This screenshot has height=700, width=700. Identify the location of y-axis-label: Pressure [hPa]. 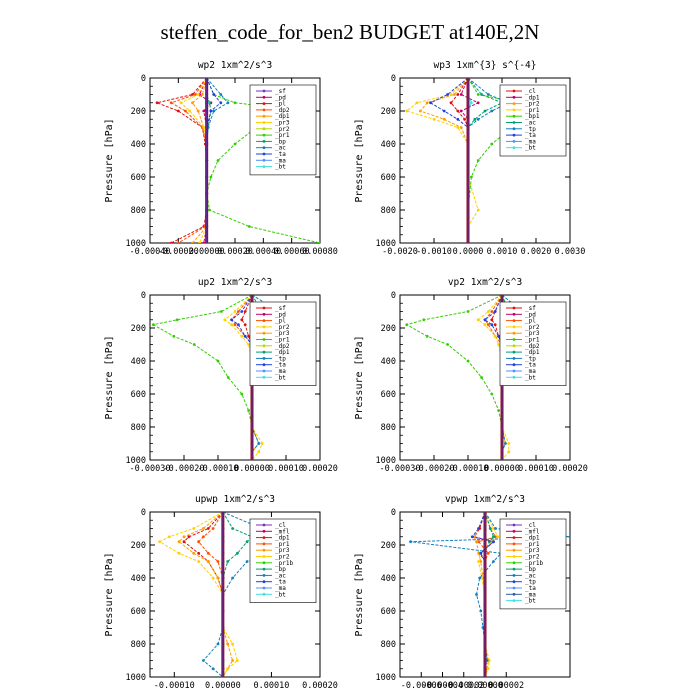
(359, 377).